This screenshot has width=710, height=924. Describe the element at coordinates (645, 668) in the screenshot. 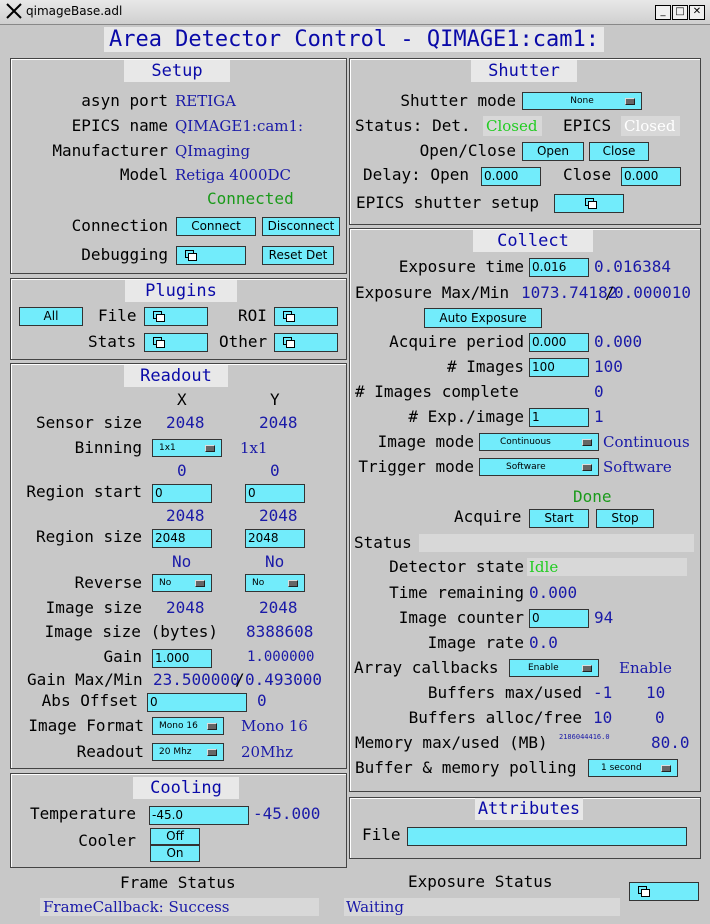

I see `array-callbacks-rbv: Enable` at that location.